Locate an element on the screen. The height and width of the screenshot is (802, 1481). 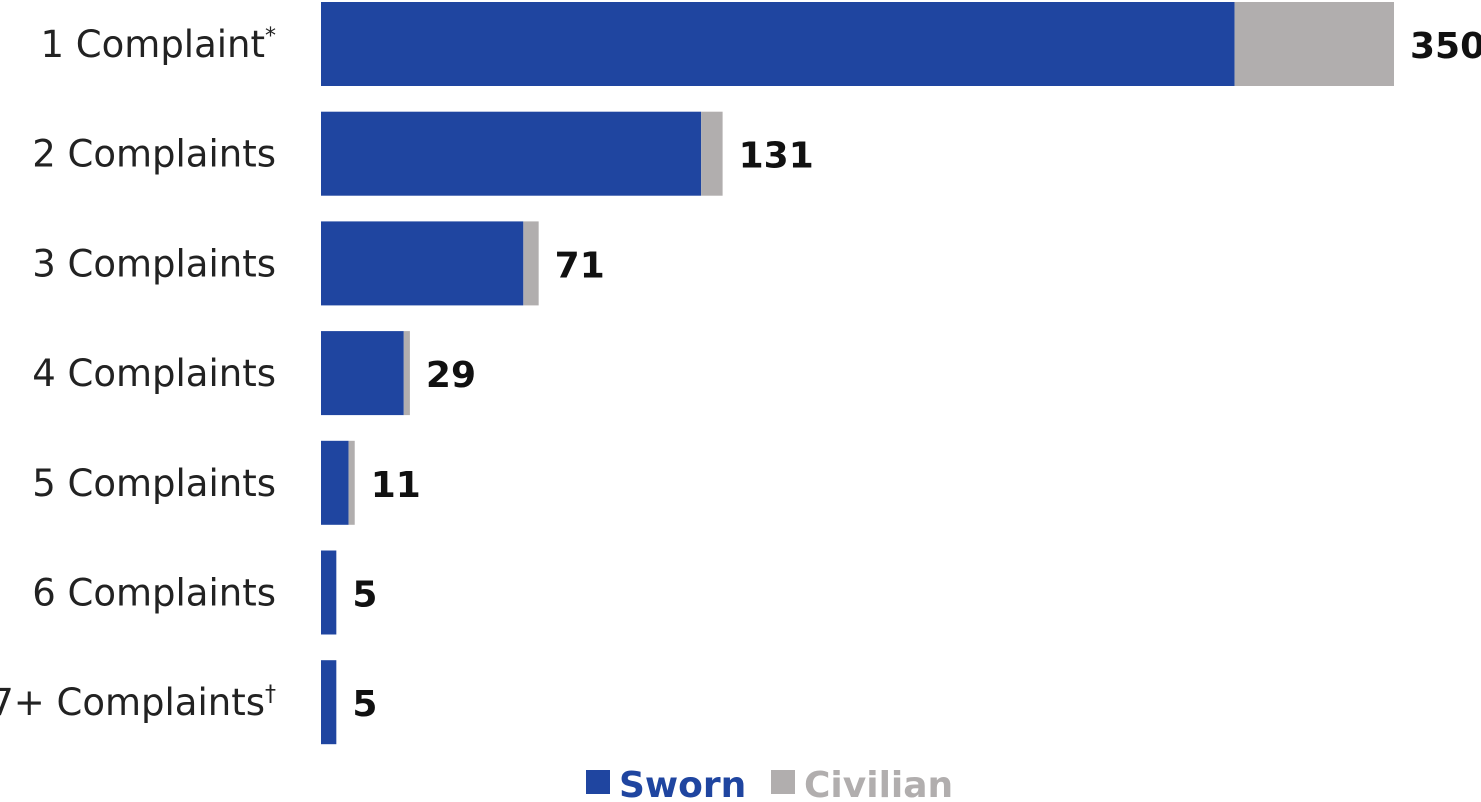
category-label-text: 3 Complaints is located at coordinates (154, 263).